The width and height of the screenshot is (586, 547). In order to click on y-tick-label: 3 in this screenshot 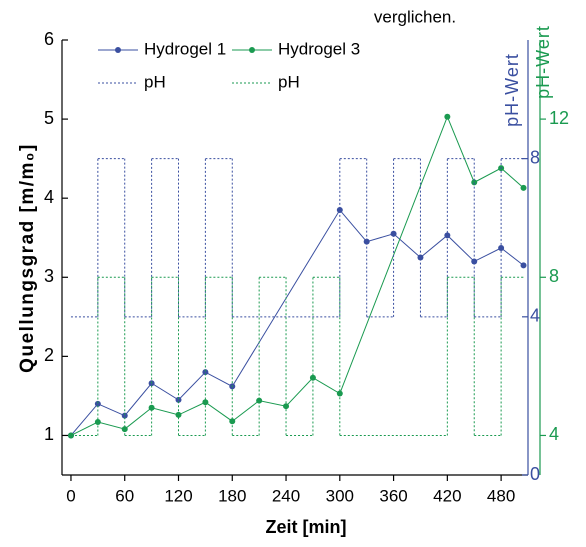, I will do `click(49, 276)`.